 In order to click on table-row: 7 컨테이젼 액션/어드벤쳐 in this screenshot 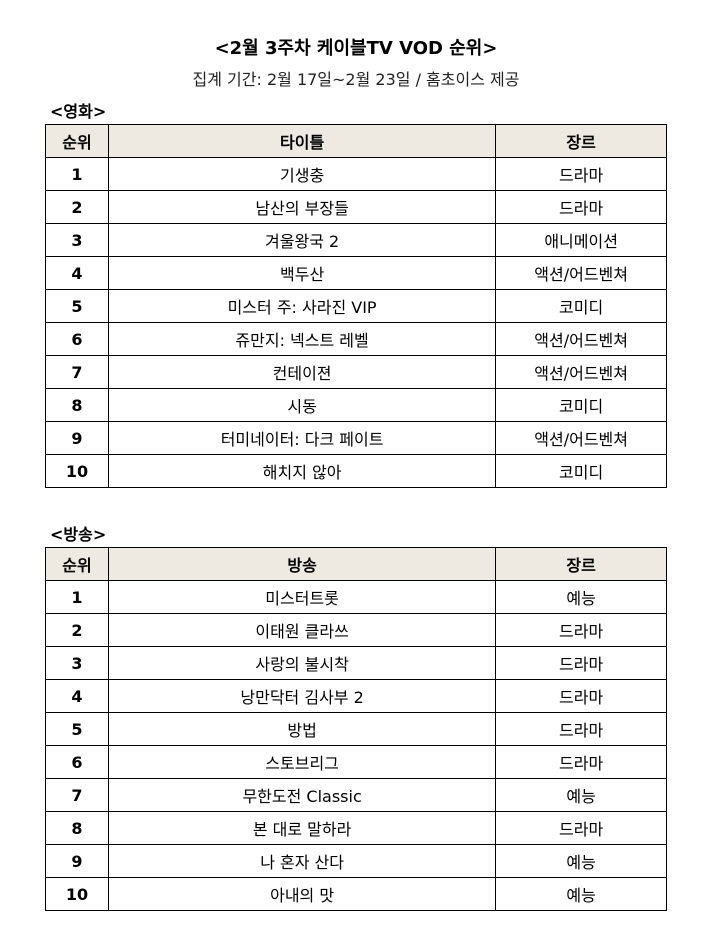, I will do `click(356, 372)`.